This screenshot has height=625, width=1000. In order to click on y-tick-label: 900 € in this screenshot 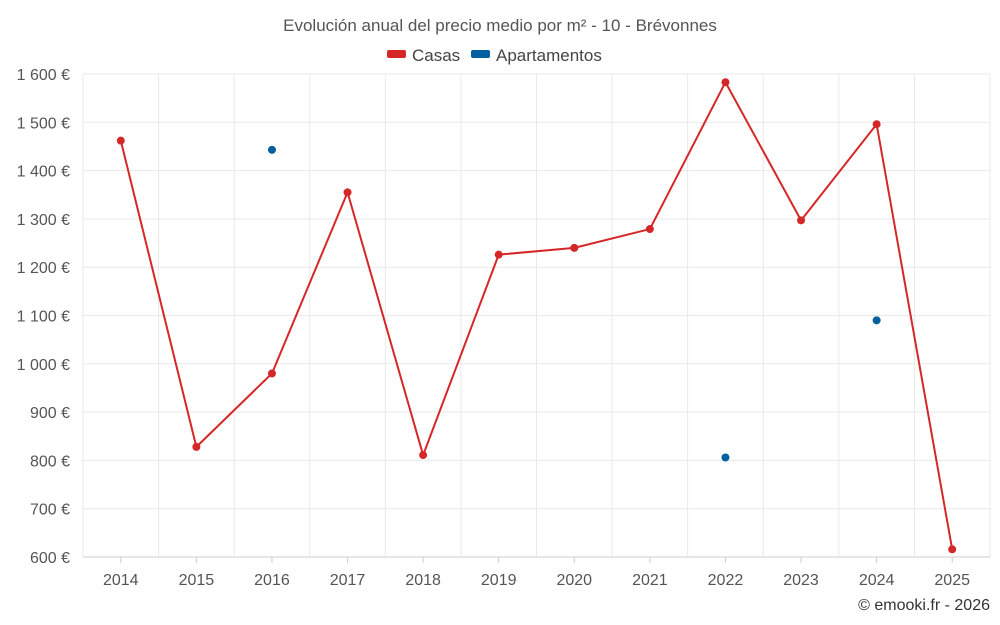, I will do `click(50, 413)`.